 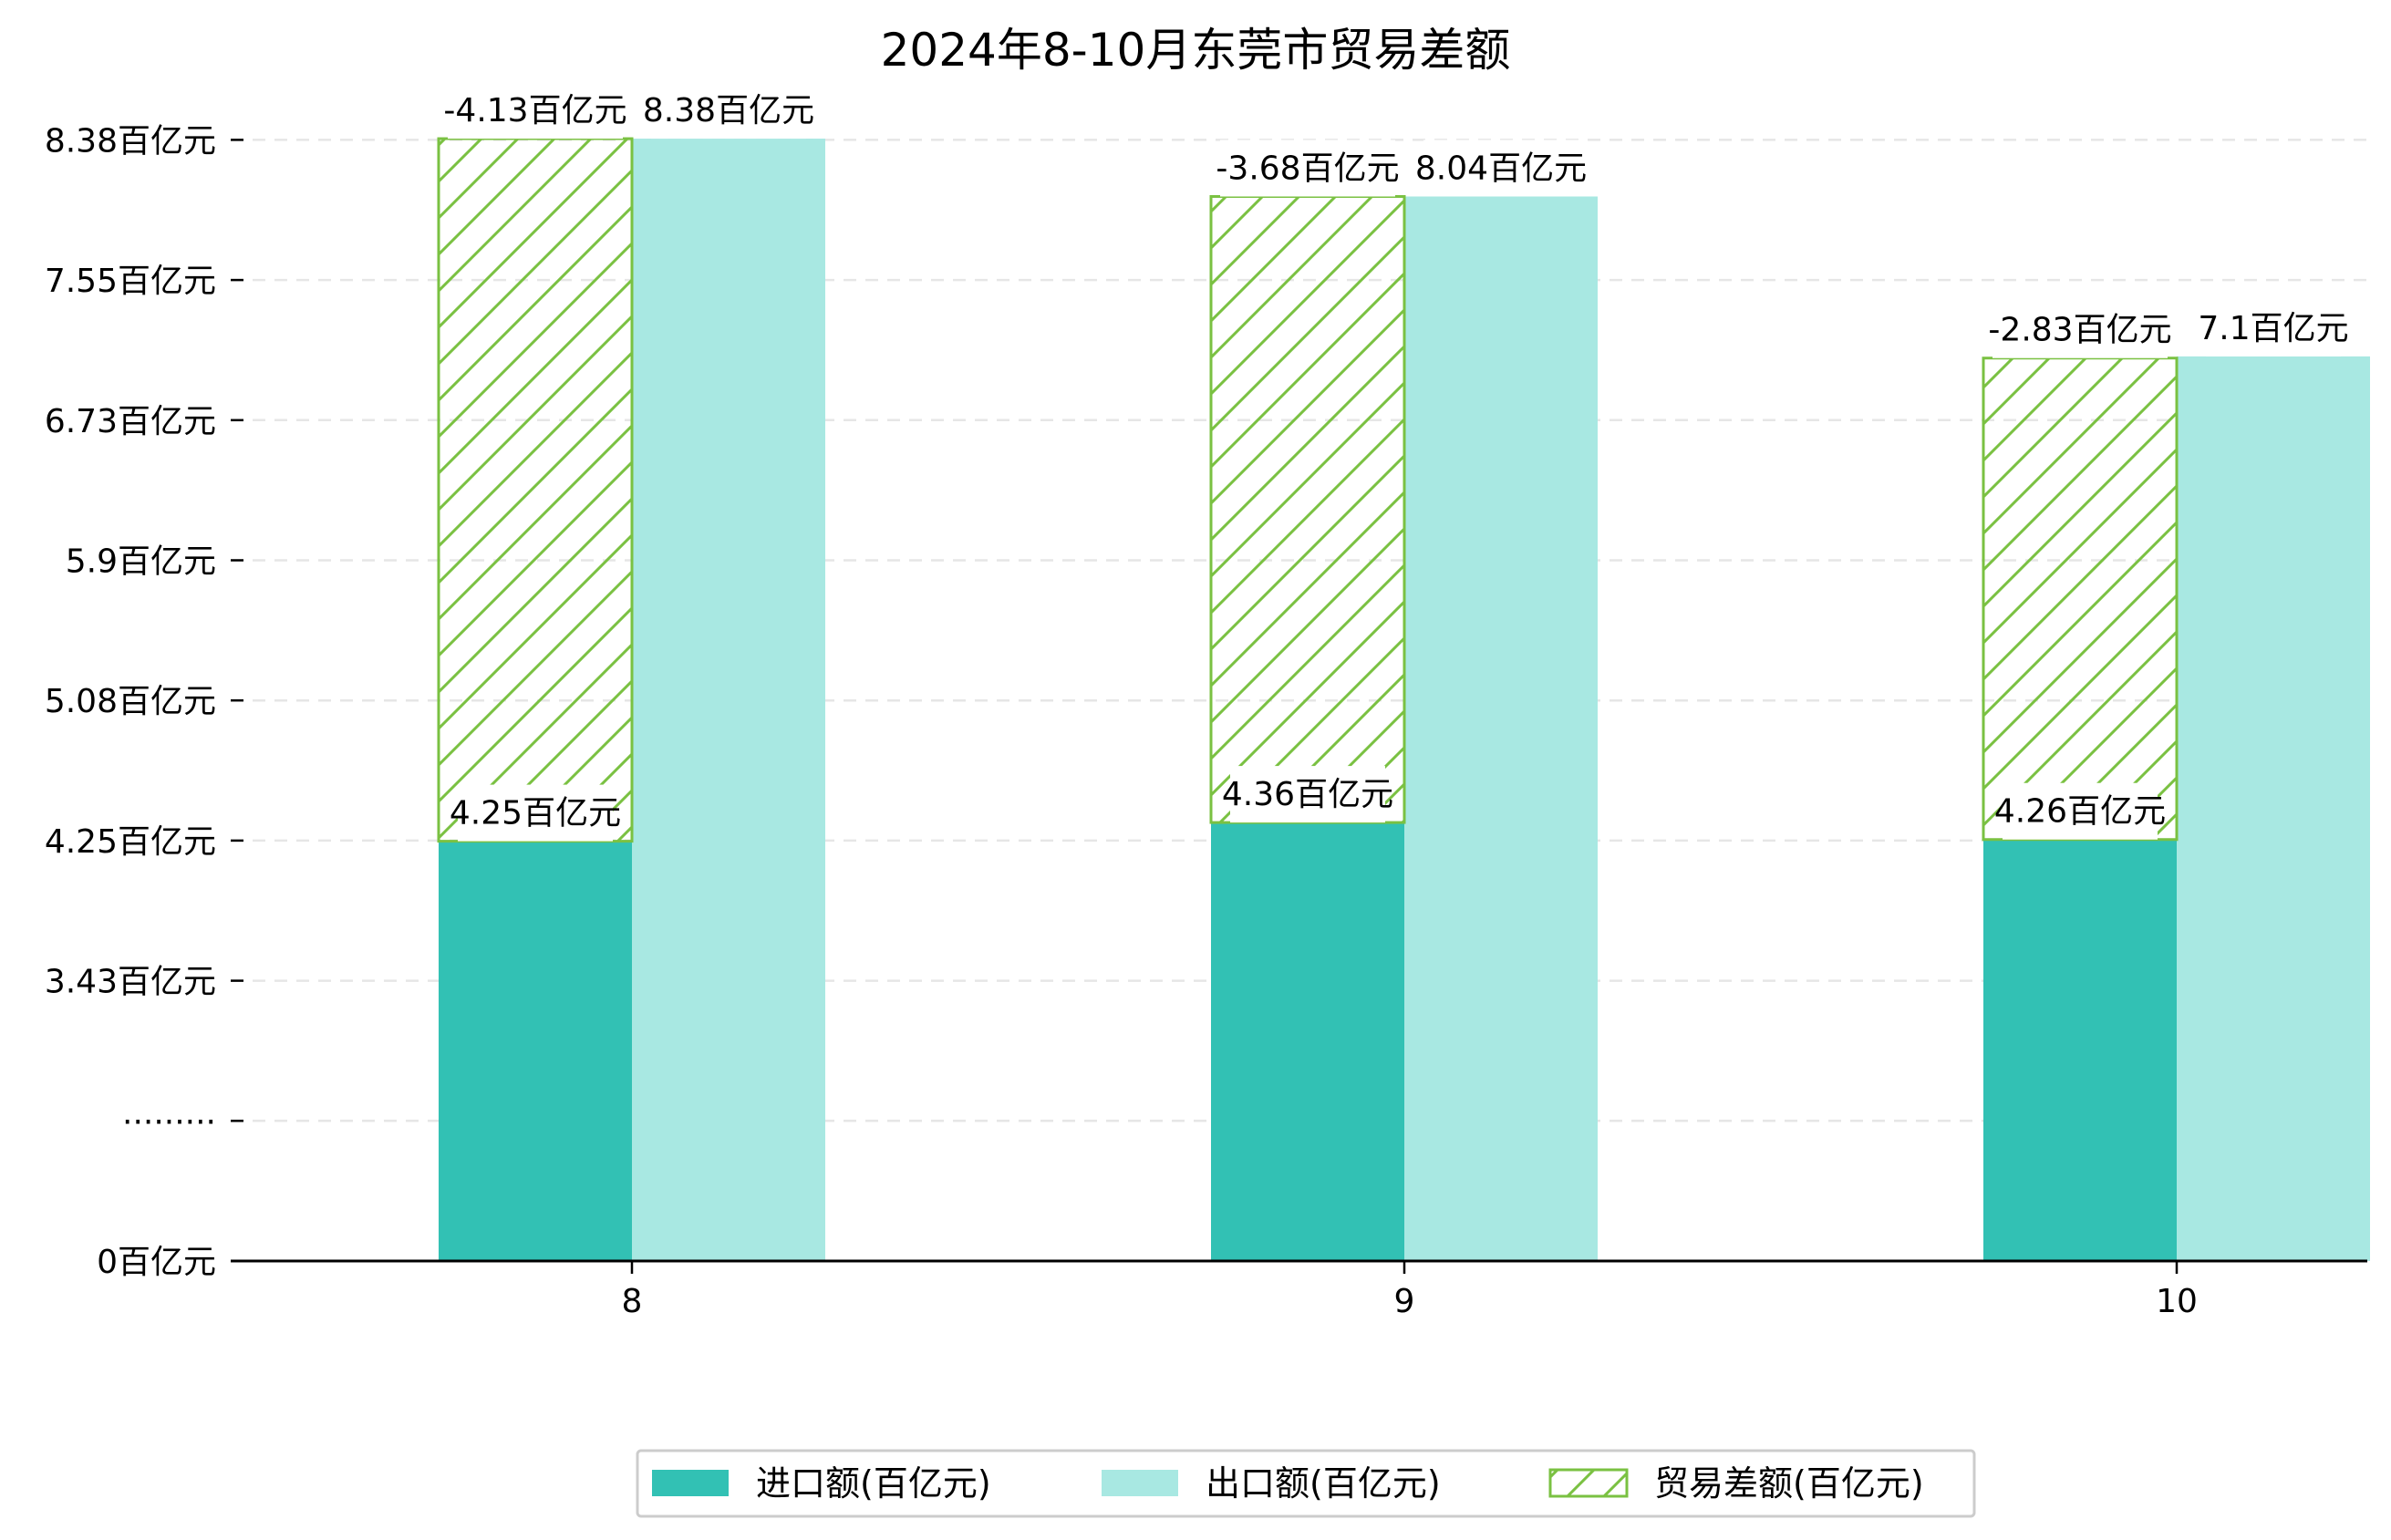 I want to click on x-tick-label: 10, so click(x=2177, y=1301).